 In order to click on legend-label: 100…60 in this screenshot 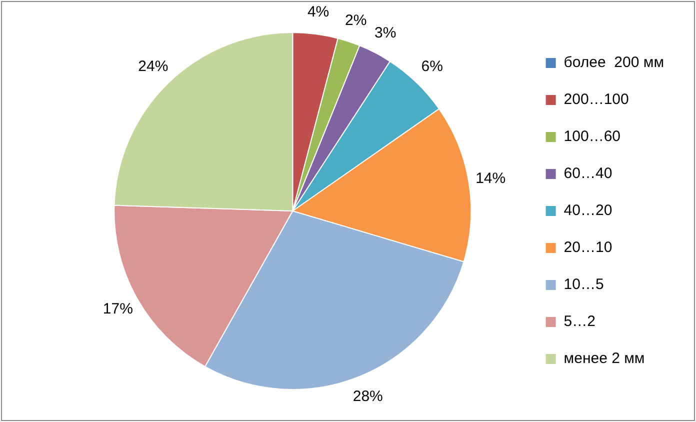, I will do `click(592, 137)`.